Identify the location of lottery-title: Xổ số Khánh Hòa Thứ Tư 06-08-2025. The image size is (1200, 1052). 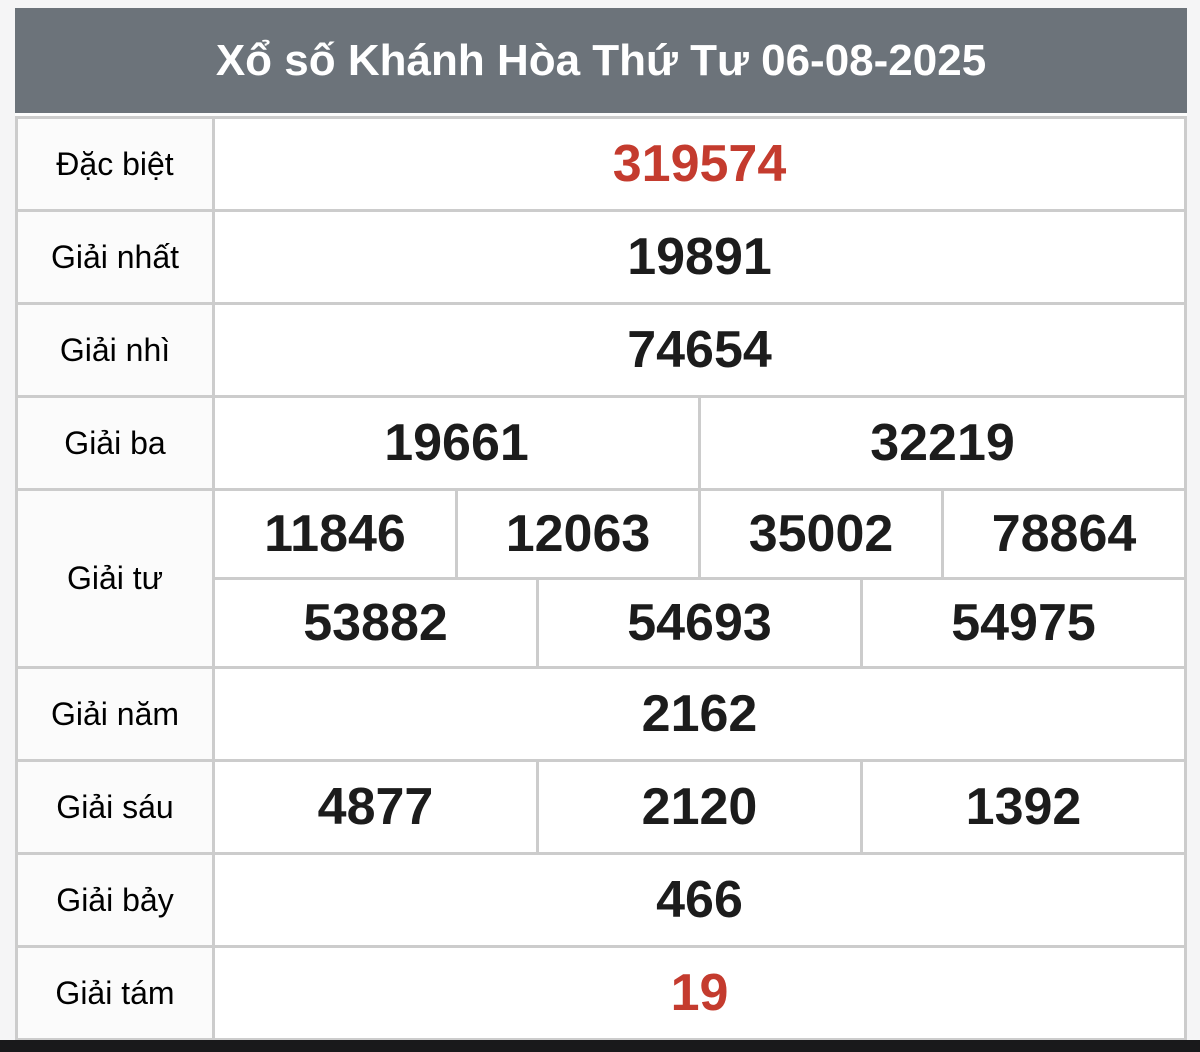
(601, 60).